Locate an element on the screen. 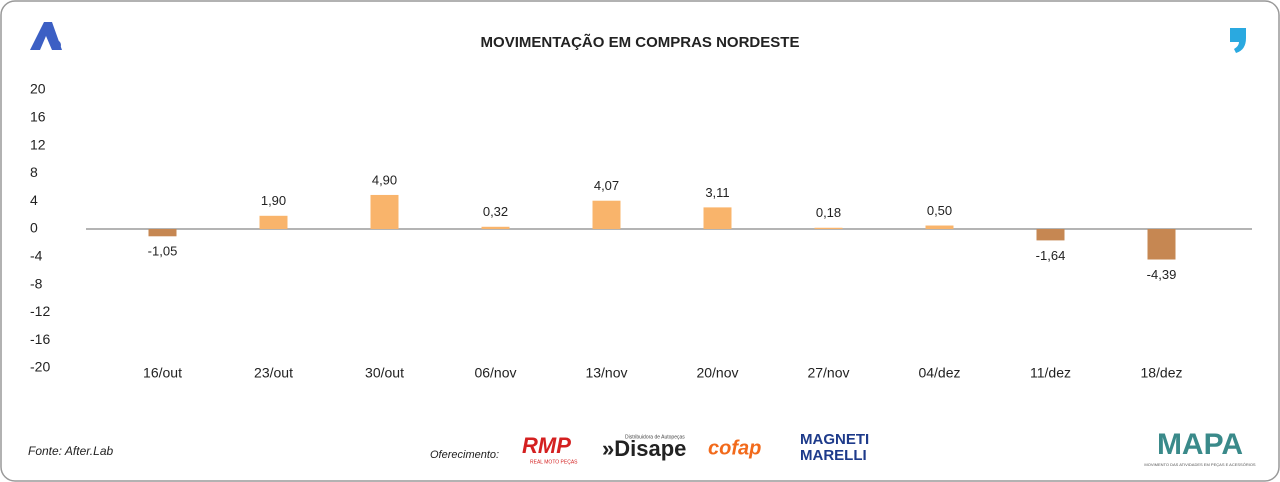 This screenshot has width=1280, height=482. y-tick-label: 4 is located at coordinates (34, 200).